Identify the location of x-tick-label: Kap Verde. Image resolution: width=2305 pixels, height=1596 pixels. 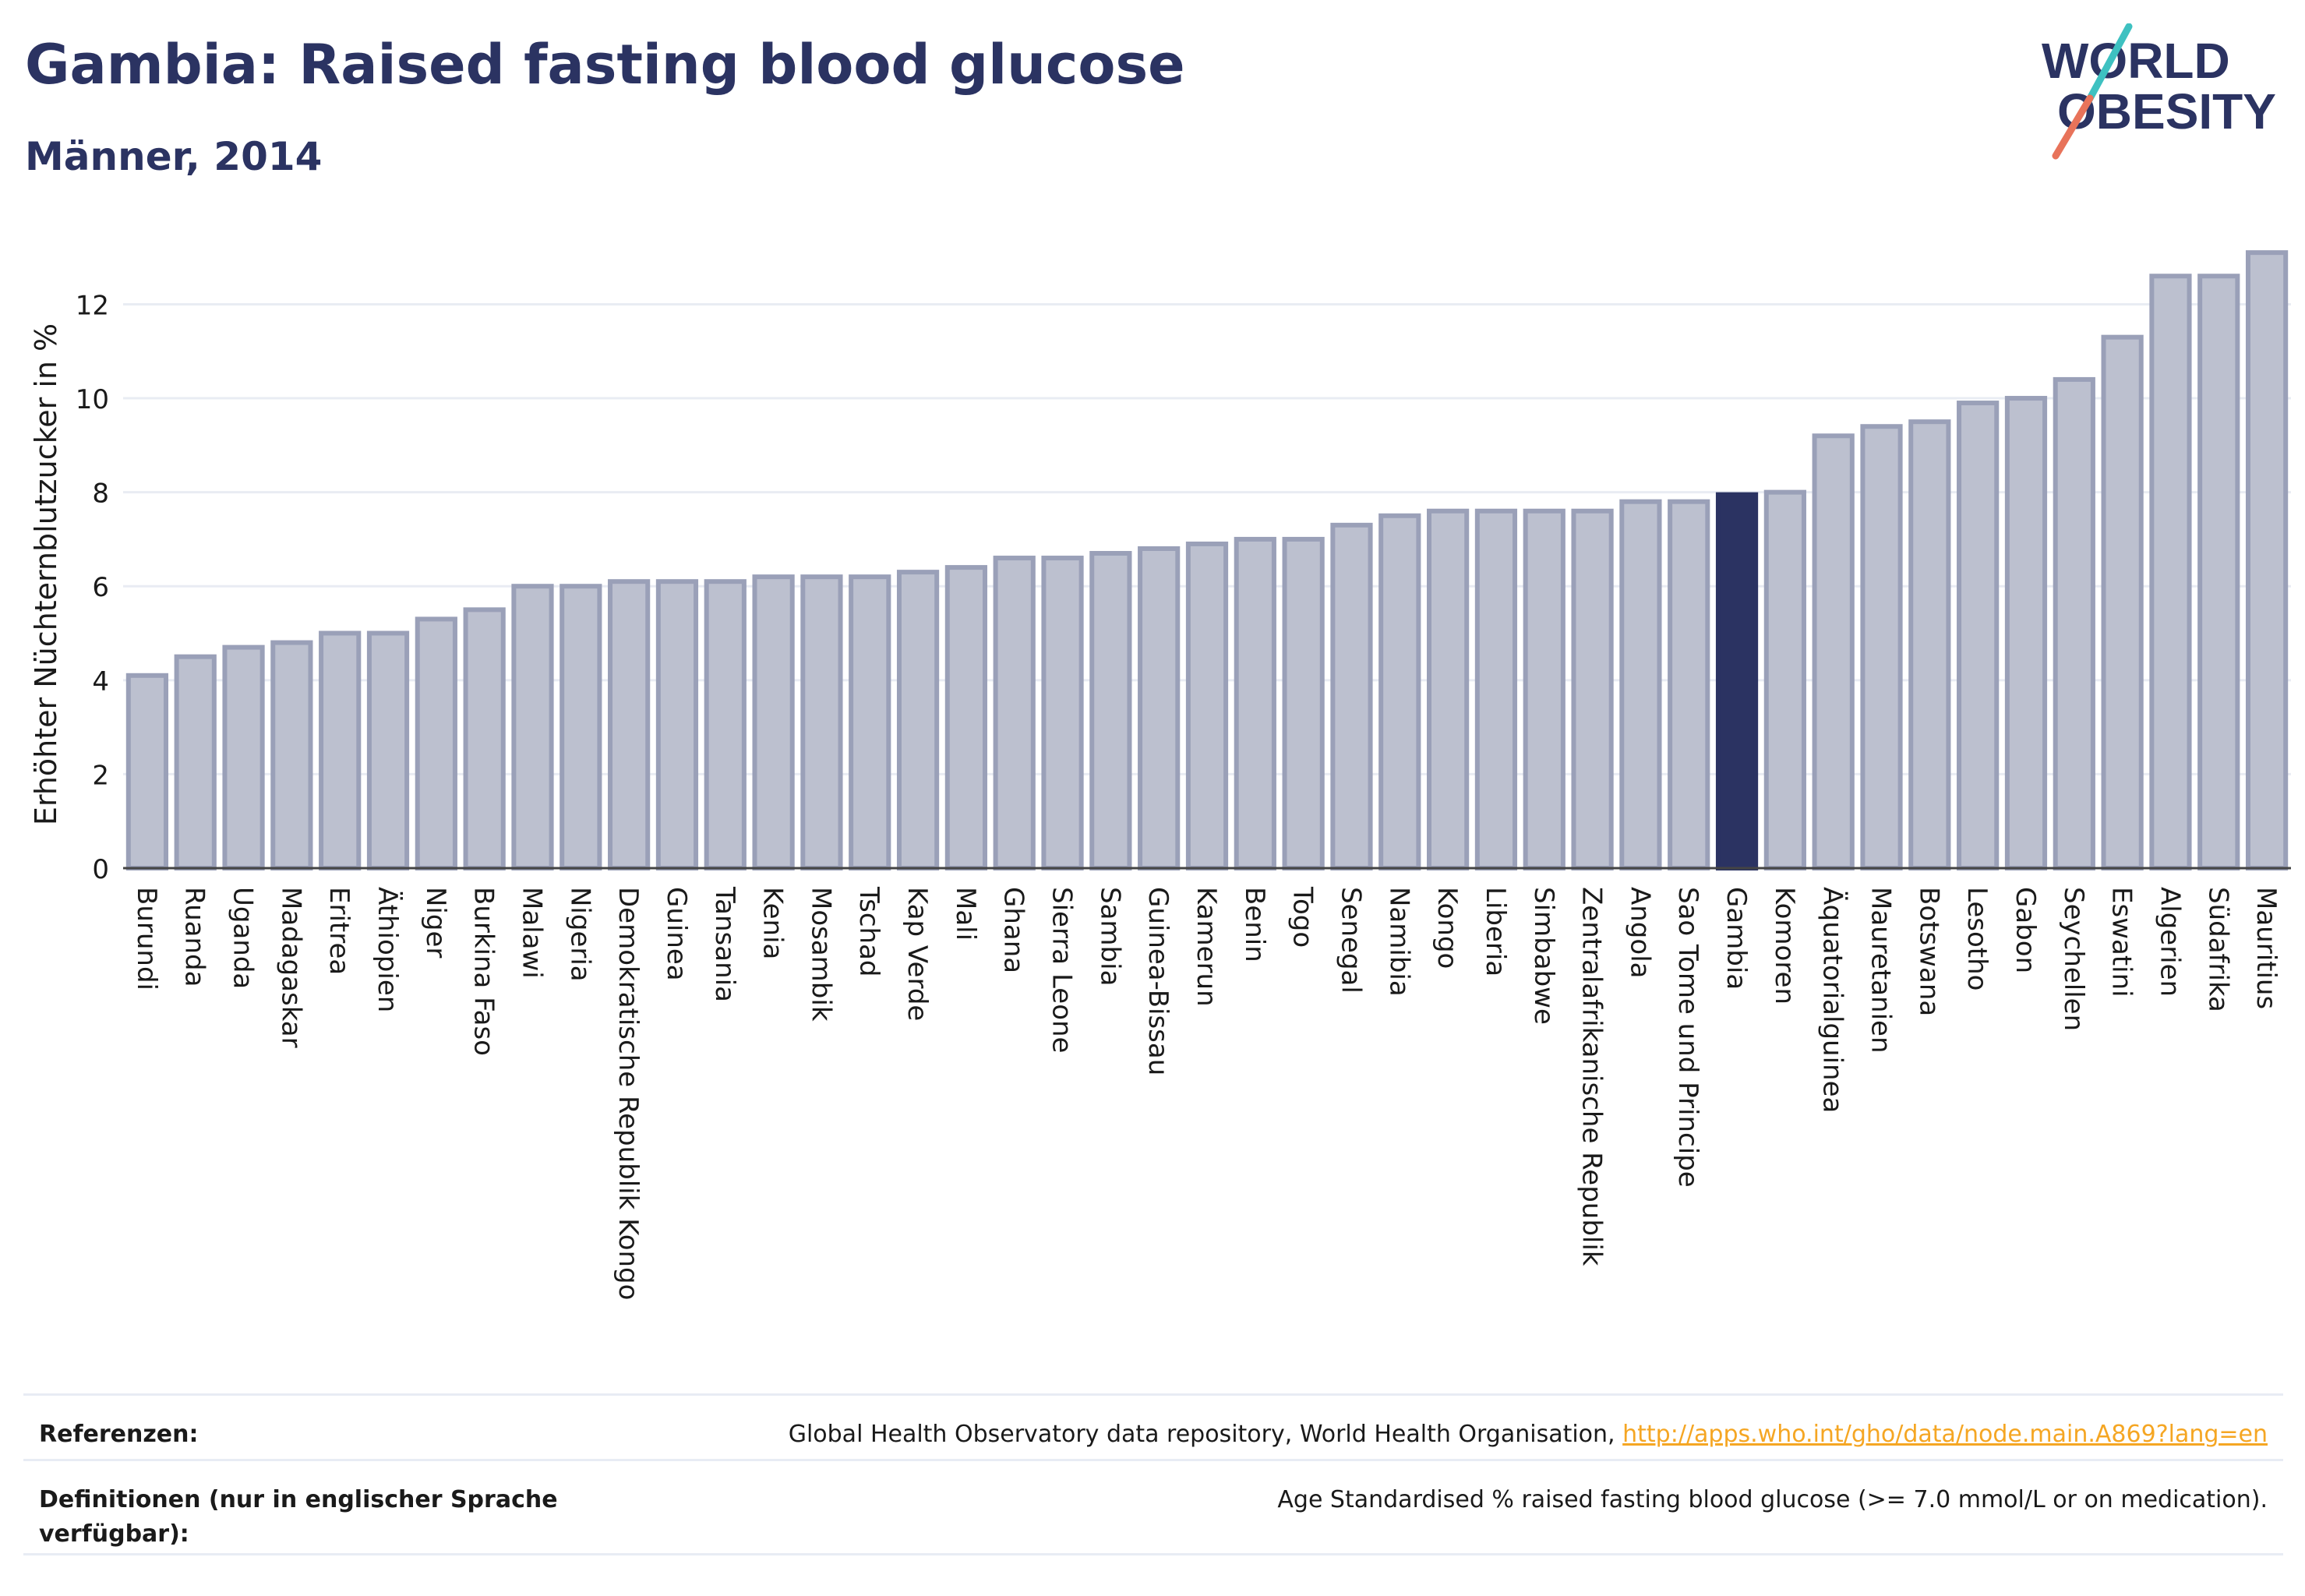
(917, 954).